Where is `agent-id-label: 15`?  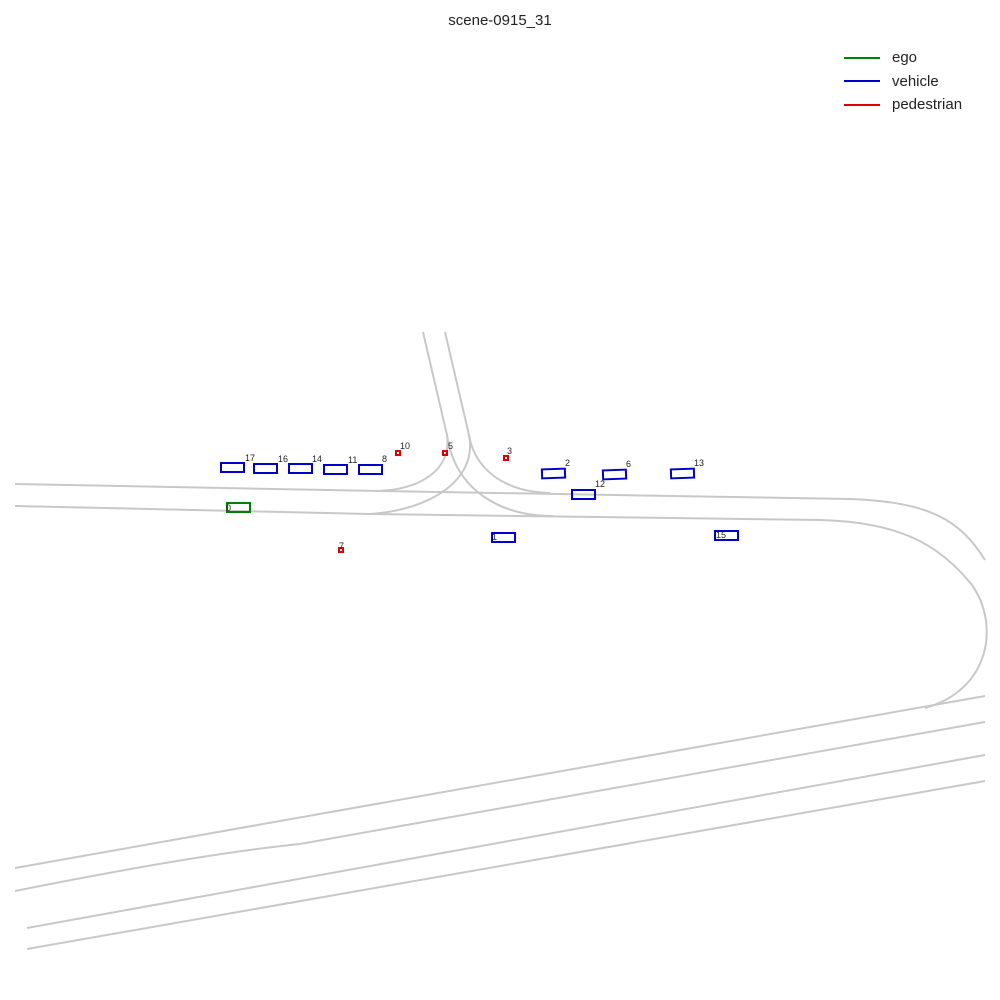
agent-id-label: 15 is located at coordinates (721, 535).